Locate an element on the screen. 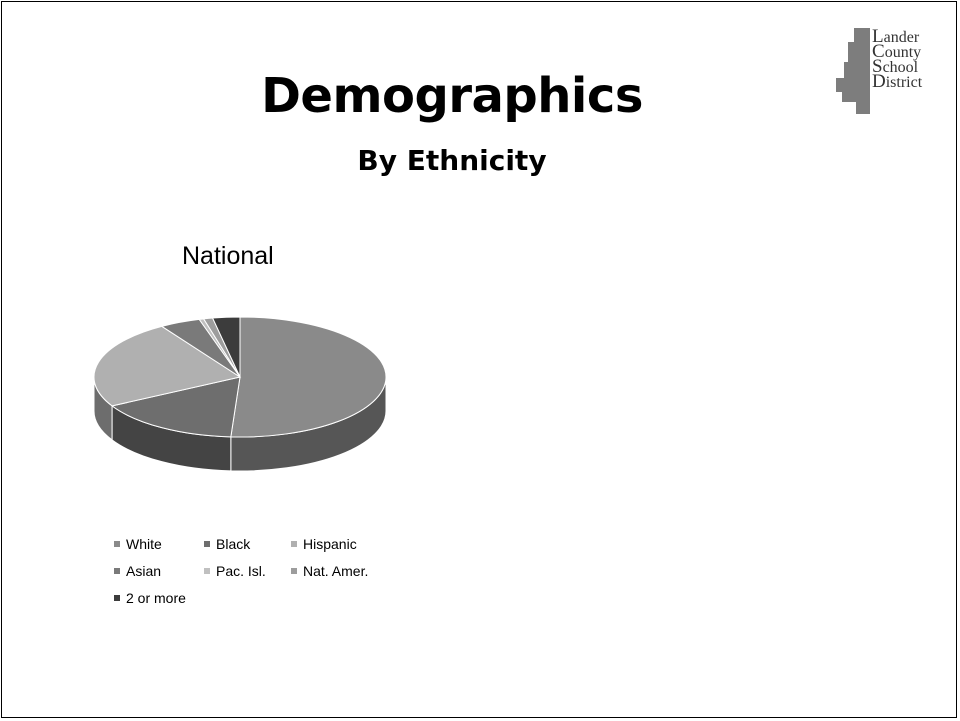  legend-item-pac-isl-: Pac. Isl. is located at coordinates (235, 571).